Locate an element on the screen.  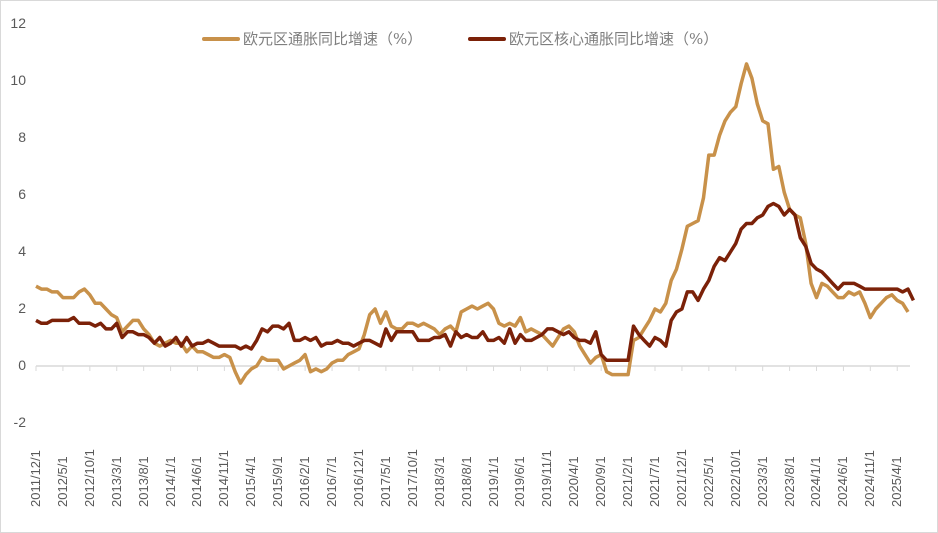
y-tick-label: 8 is located at coordinates (22, 137).